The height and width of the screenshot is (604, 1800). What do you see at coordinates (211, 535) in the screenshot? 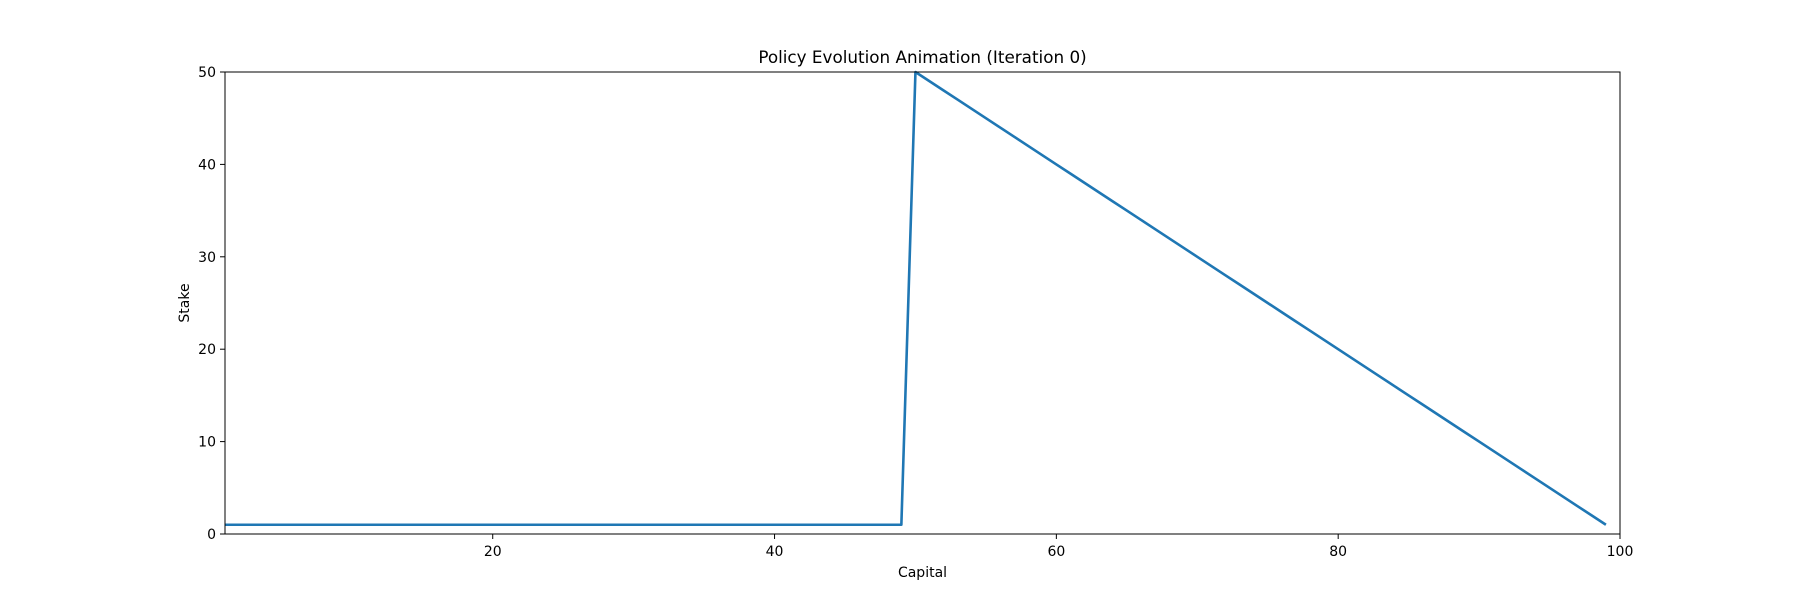
I see `y-tick-label: 0` at bounding box center [211, 535].